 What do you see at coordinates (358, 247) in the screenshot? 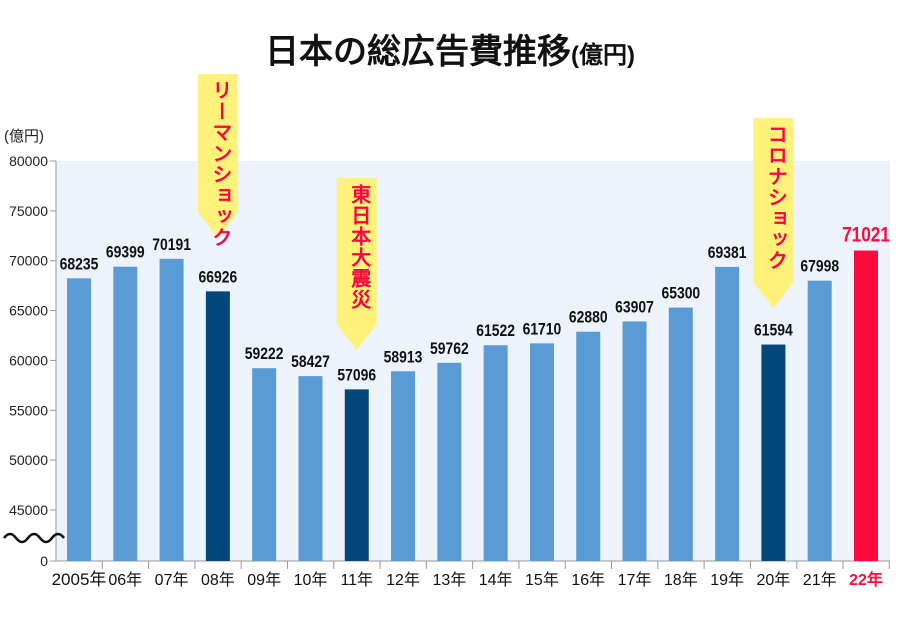
I see `annotation-label: 東日本大震災` at bounding box center [358, 247].